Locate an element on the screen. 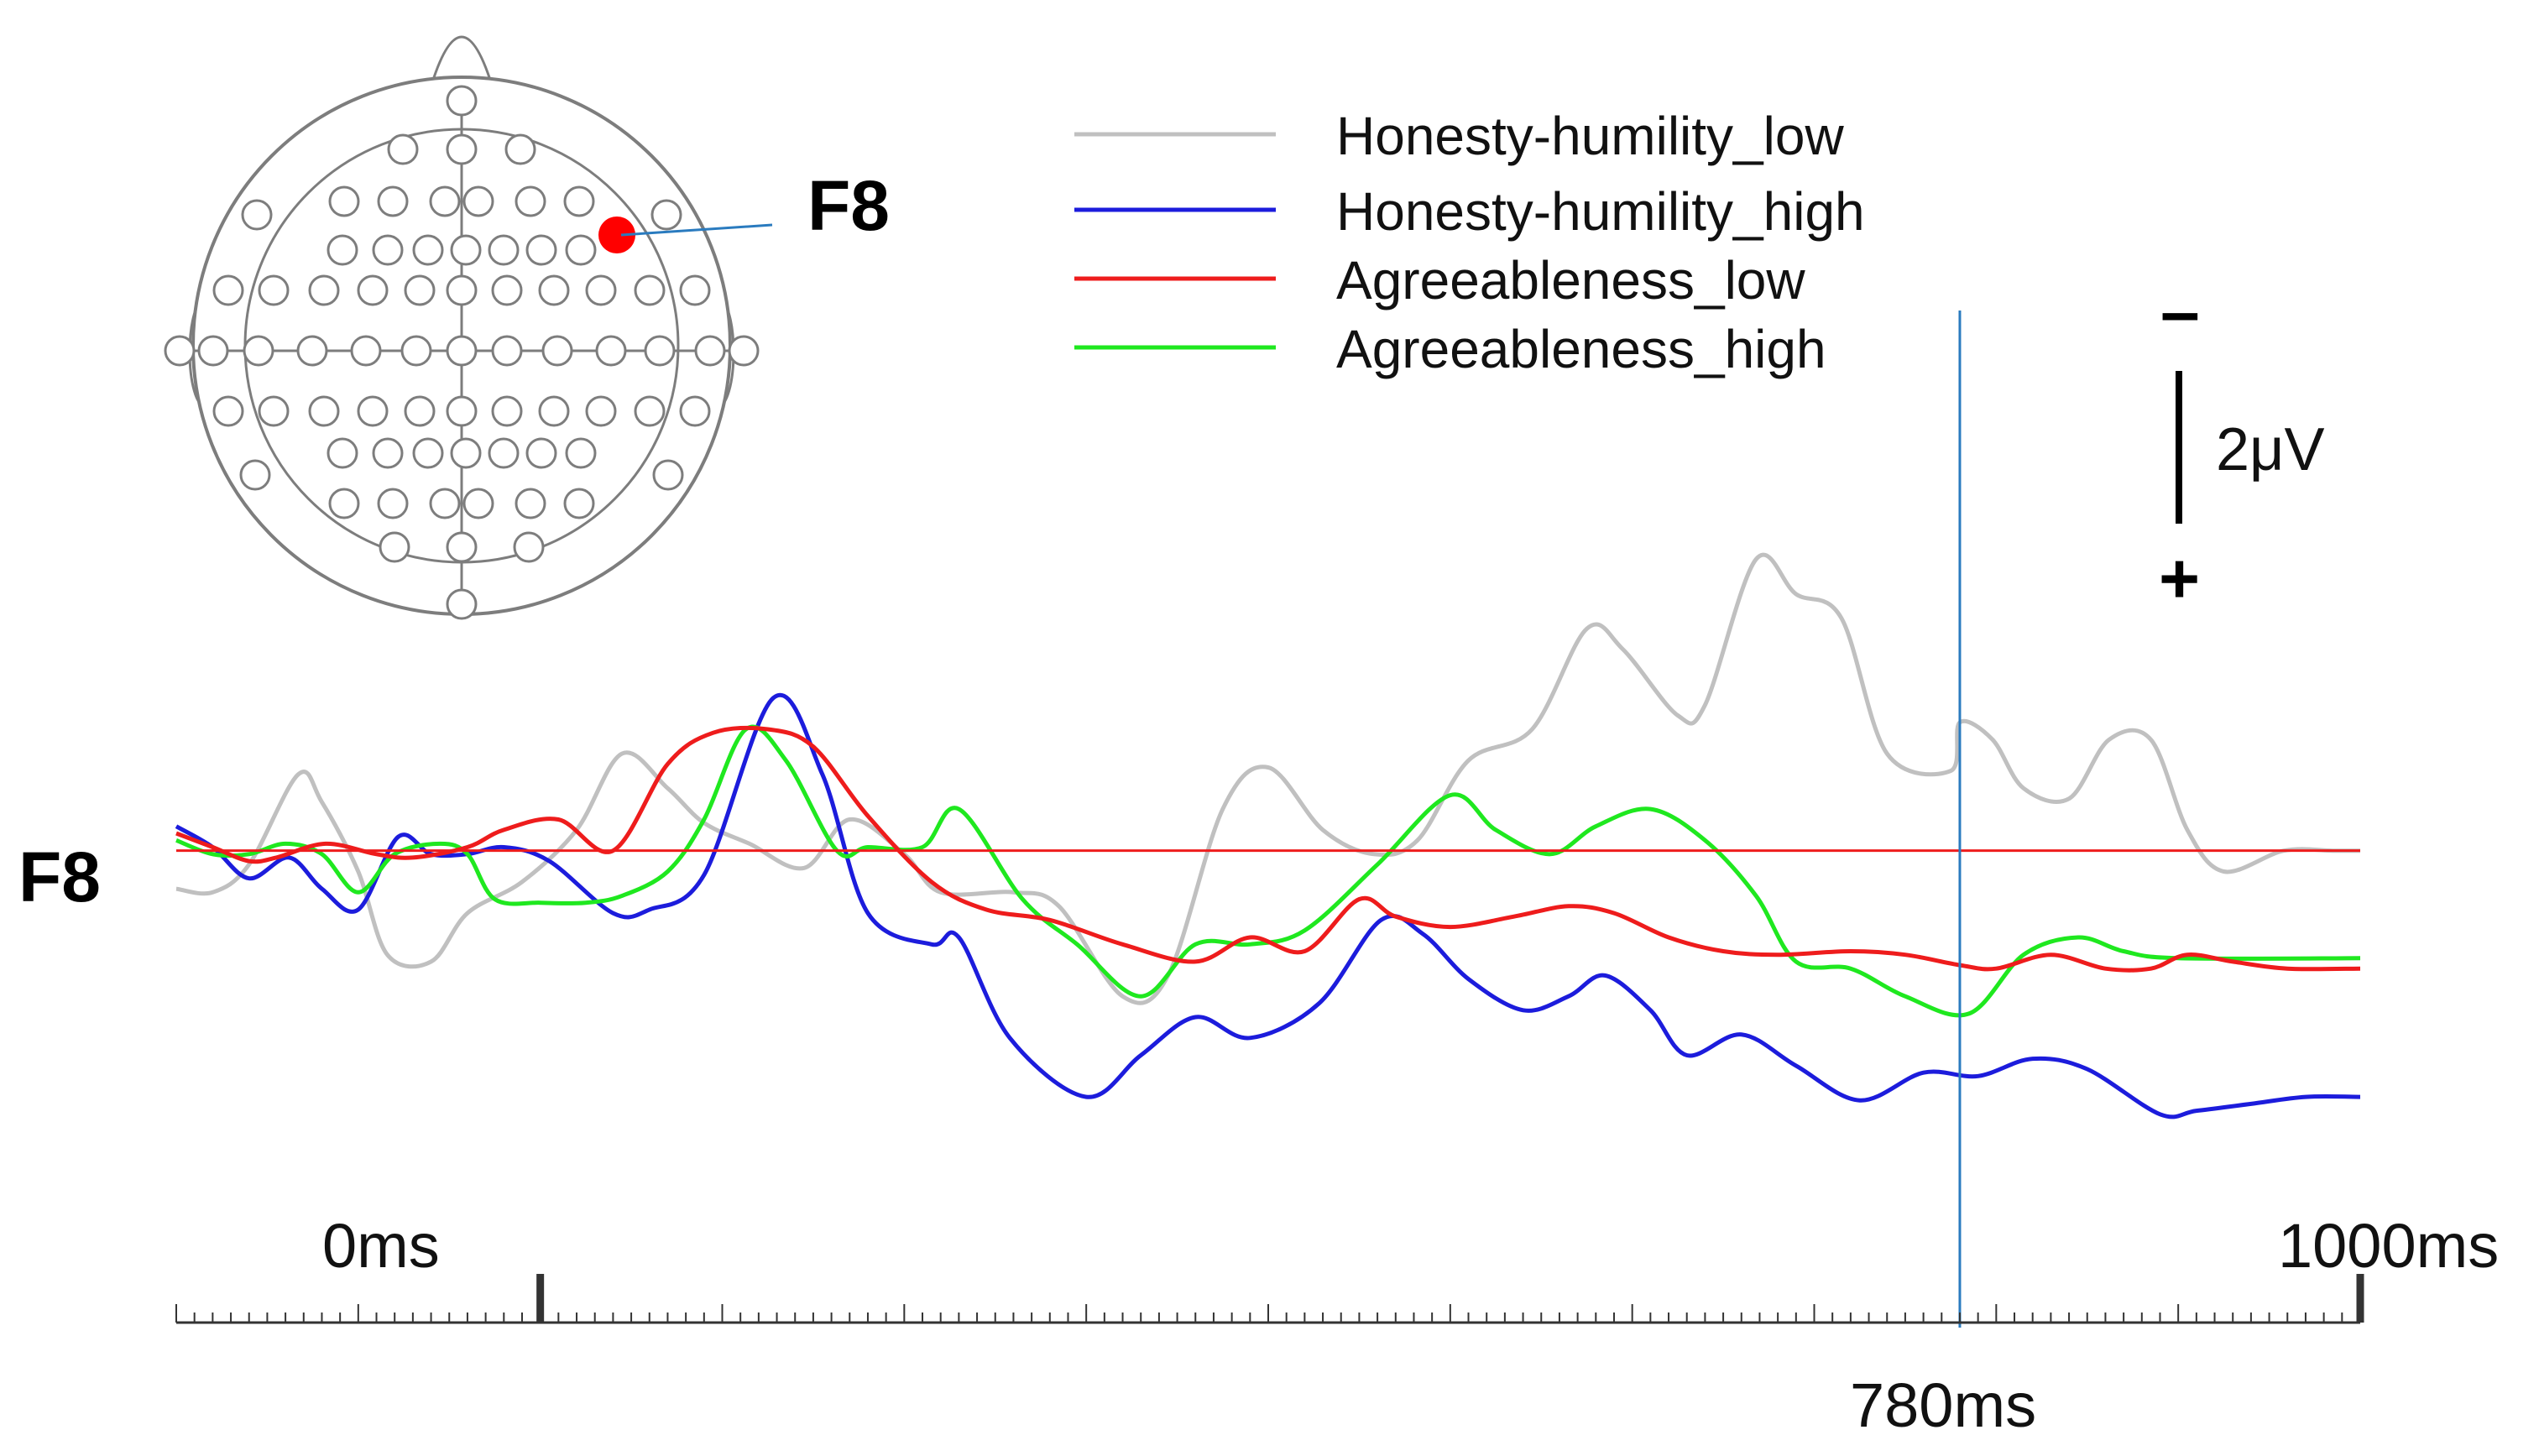 Image resolution: width=2539 pixels, height=1456 pixels. electrode-r8-c4 is located at coordinates (504, 453).